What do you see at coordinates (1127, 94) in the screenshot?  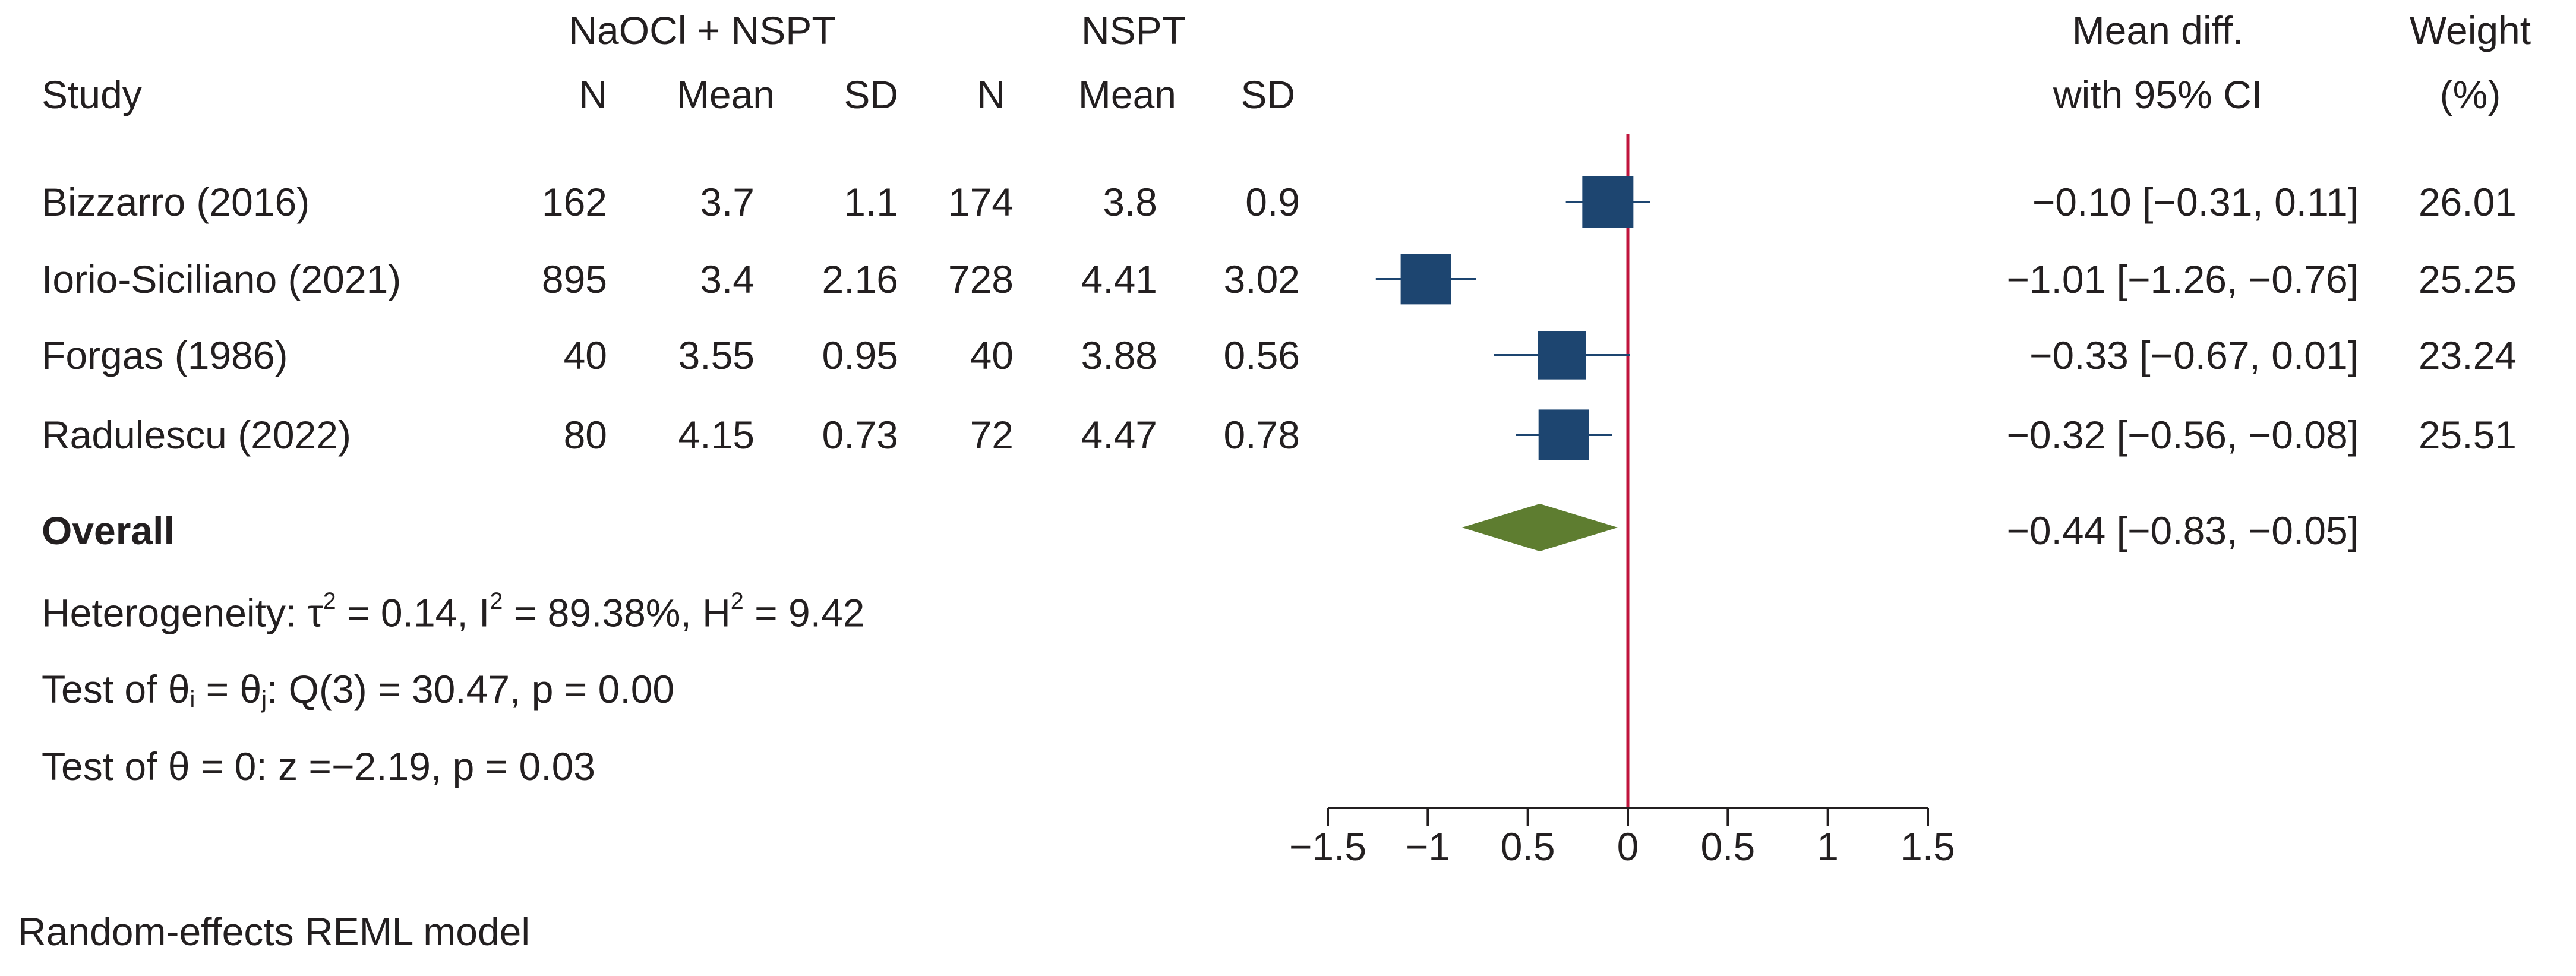 I see `mean2-column-header: Mean` at bounding box center [1127, 94].